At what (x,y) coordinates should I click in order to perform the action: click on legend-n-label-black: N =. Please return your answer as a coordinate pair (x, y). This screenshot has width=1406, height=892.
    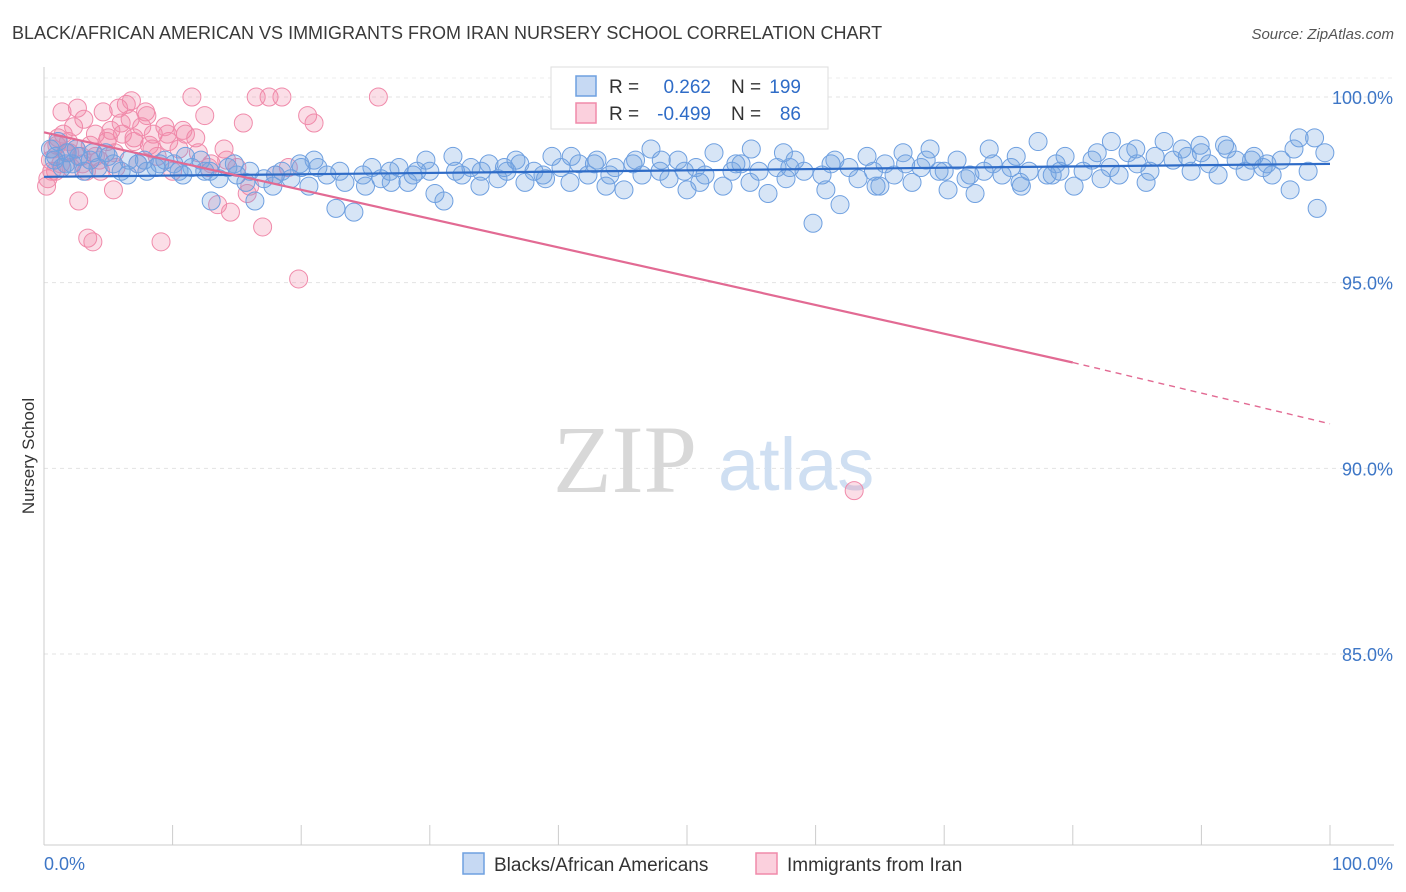
    Looking at the image, I should click on (746, 87).